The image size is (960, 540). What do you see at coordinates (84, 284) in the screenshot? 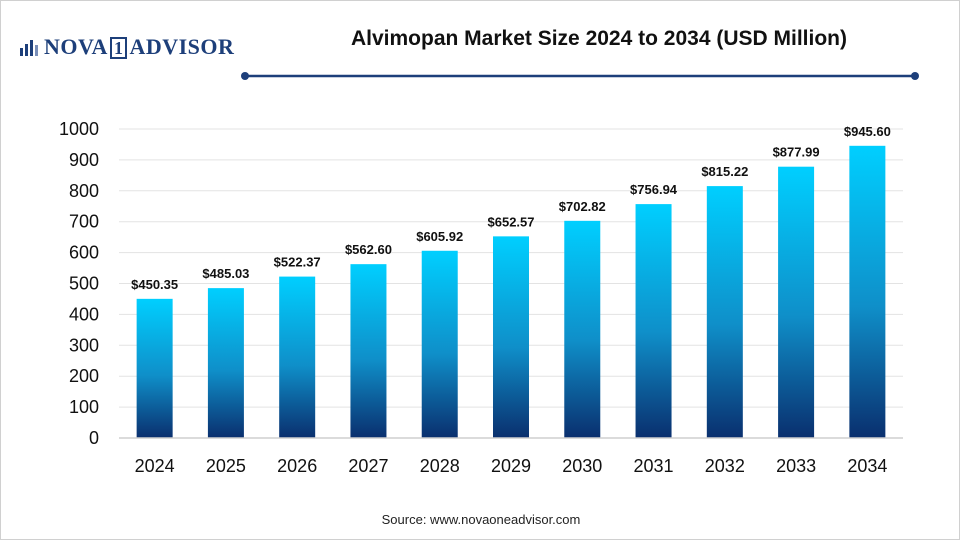
I see `y-tick-label: 500` at bounding box center [84, 284].